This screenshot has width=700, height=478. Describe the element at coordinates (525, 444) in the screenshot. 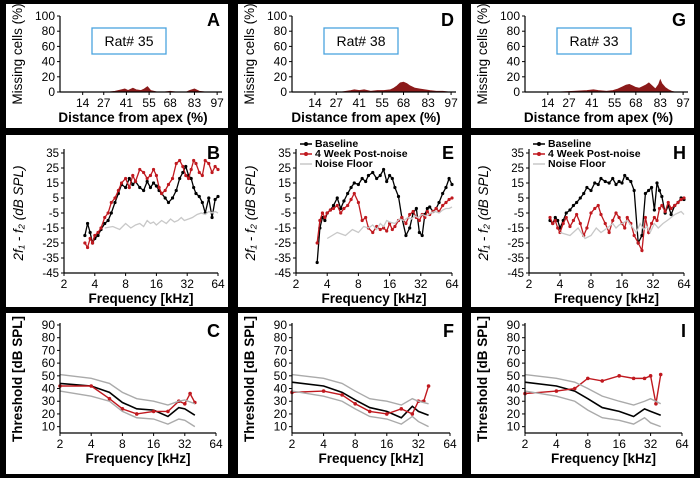

I see `x-tick-label: 2` at that location.